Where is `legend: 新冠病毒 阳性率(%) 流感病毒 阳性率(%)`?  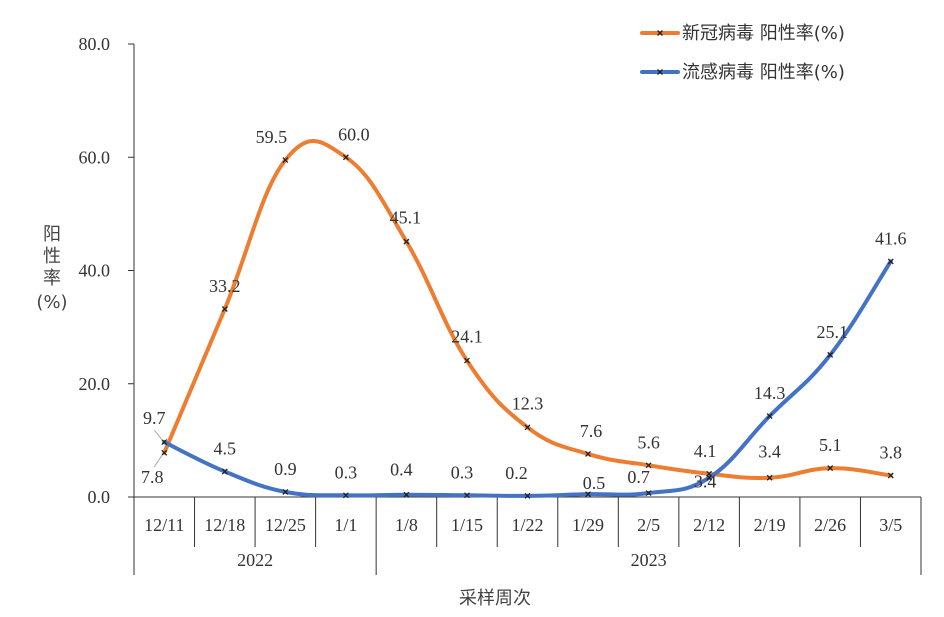 legend: 新冠病毒 阳性率(%) 流感病毒 阳性率(%) is located at coordinates (742, 53).